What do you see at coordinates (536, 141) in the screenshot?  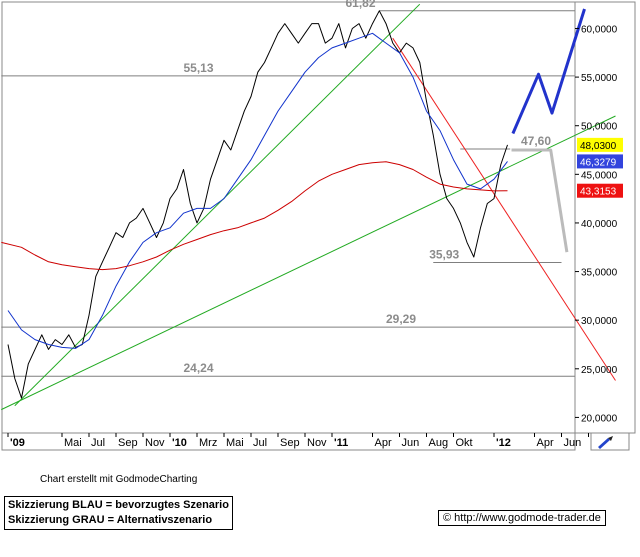 I see `level-label: 47,60` at bounding box center [536, 141].